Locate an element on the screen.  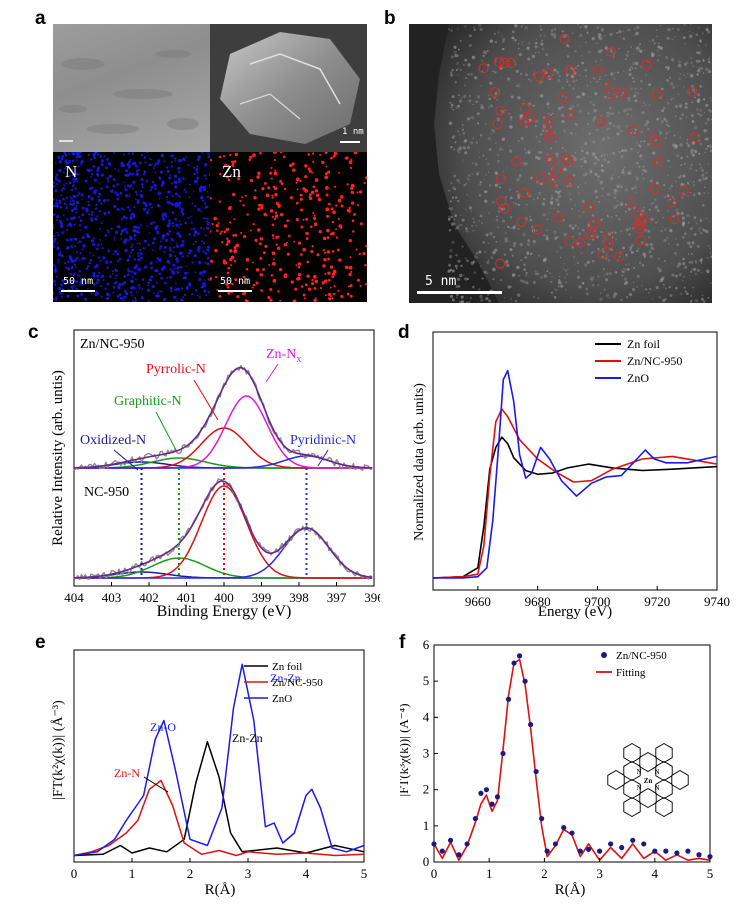
x-tick-label: 5 is located at coordinates (710, 873).